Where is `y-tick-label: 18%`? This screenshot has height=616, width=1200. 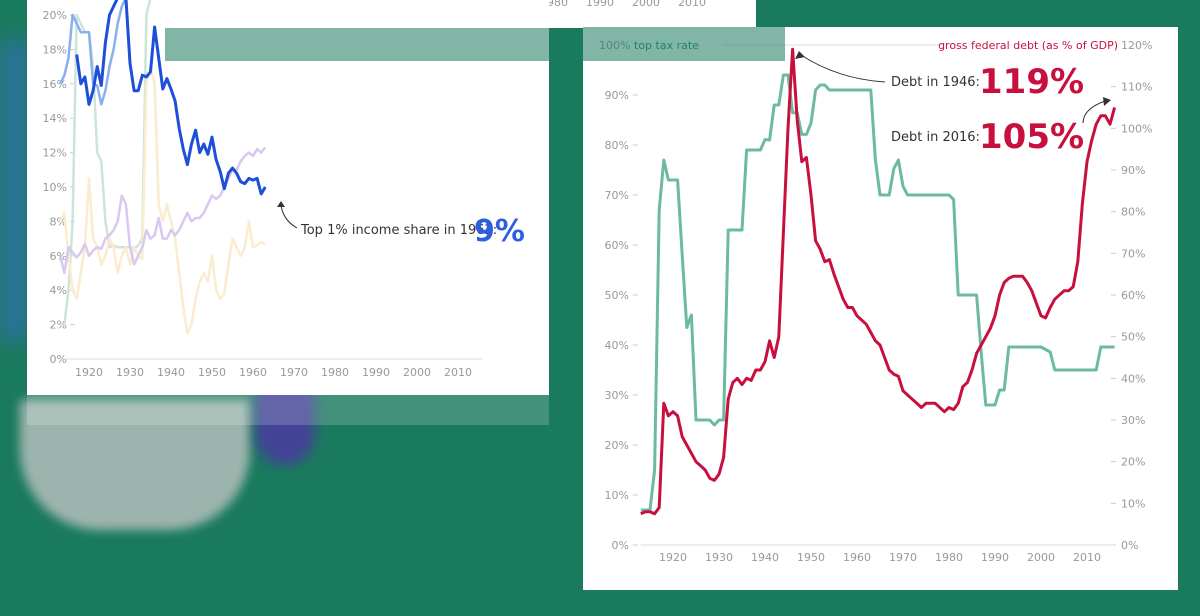 y-tick-label: 18% is located at coordinates (55, 49).